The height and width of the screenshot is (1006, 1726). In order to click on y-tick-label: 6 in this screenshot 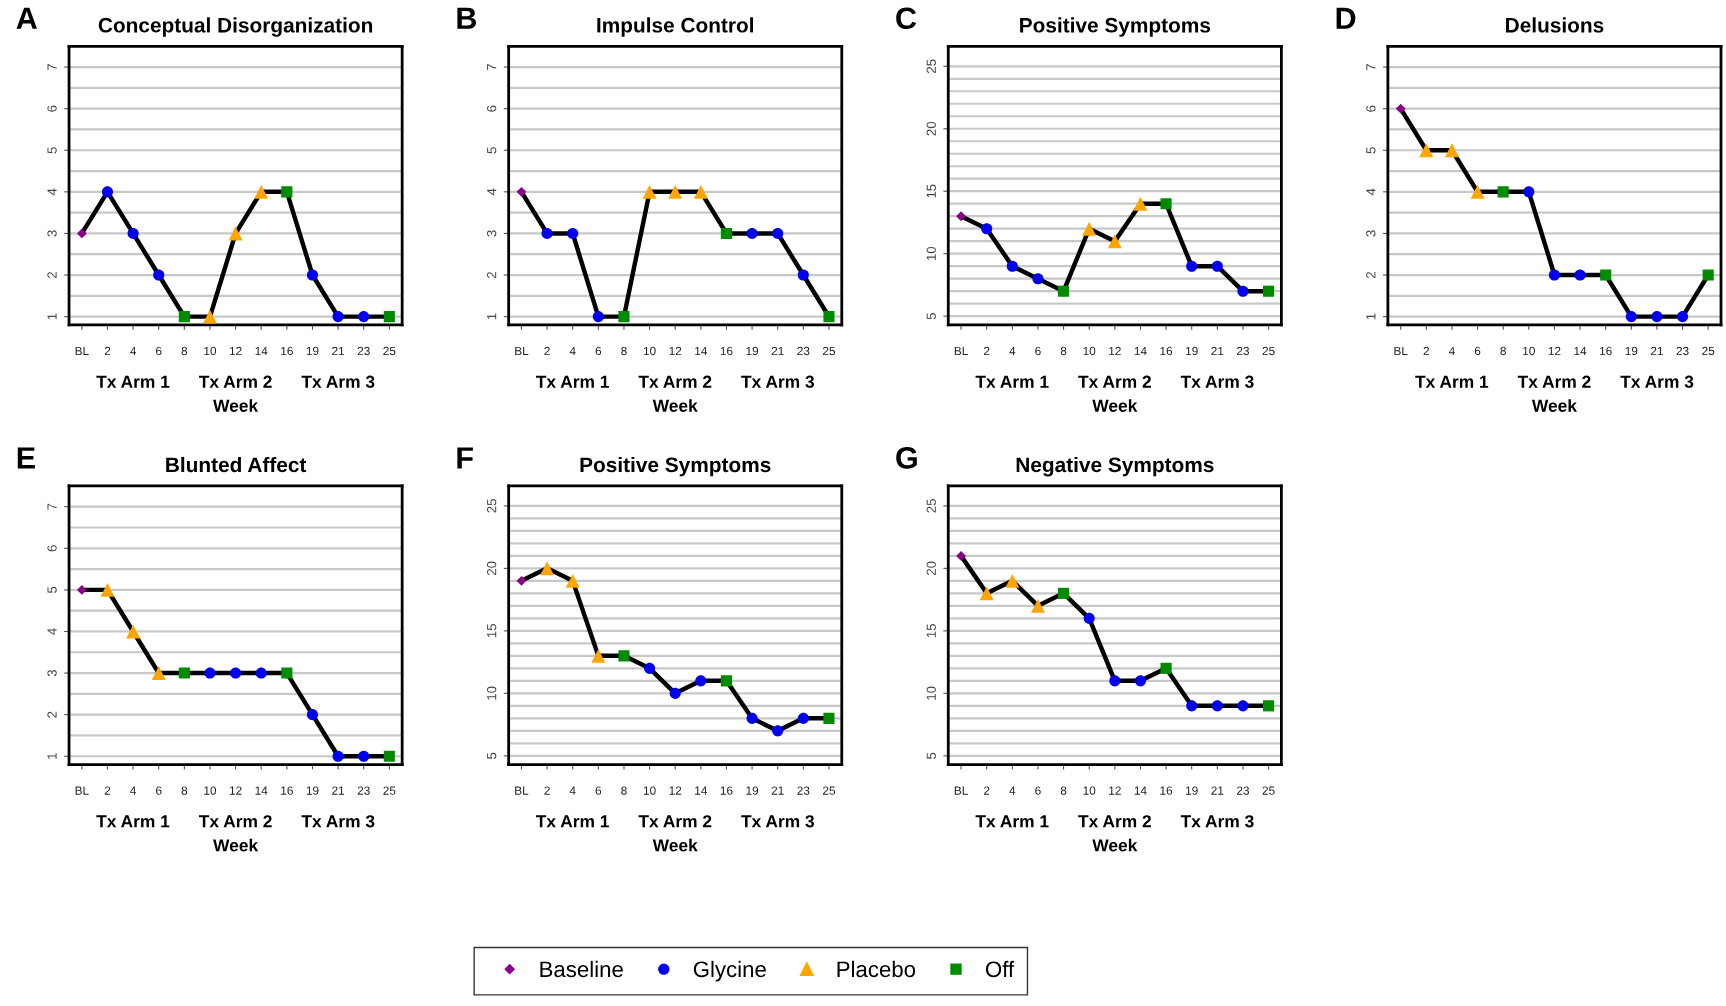, I will do `click(491, 108)`.